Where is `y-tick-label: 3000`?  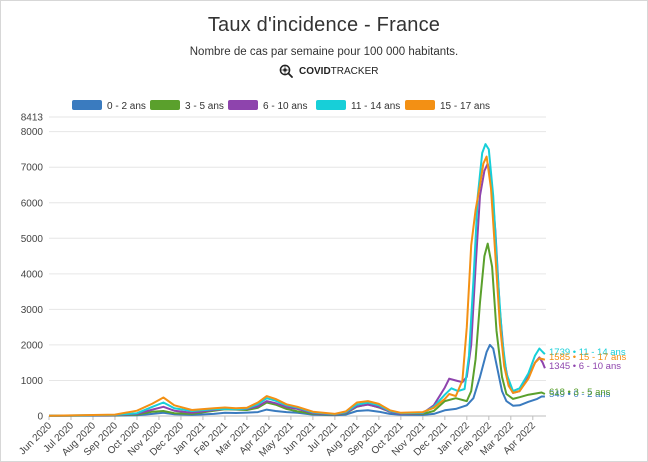
y-tick-label: 3000 is located at coordinates (32, 310).